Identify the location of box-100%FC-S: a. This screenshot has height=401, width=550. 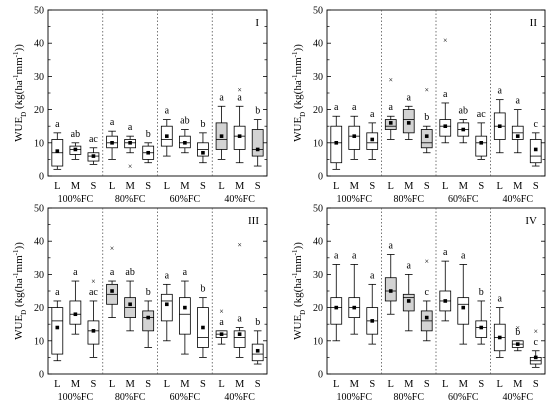
(372, 307).